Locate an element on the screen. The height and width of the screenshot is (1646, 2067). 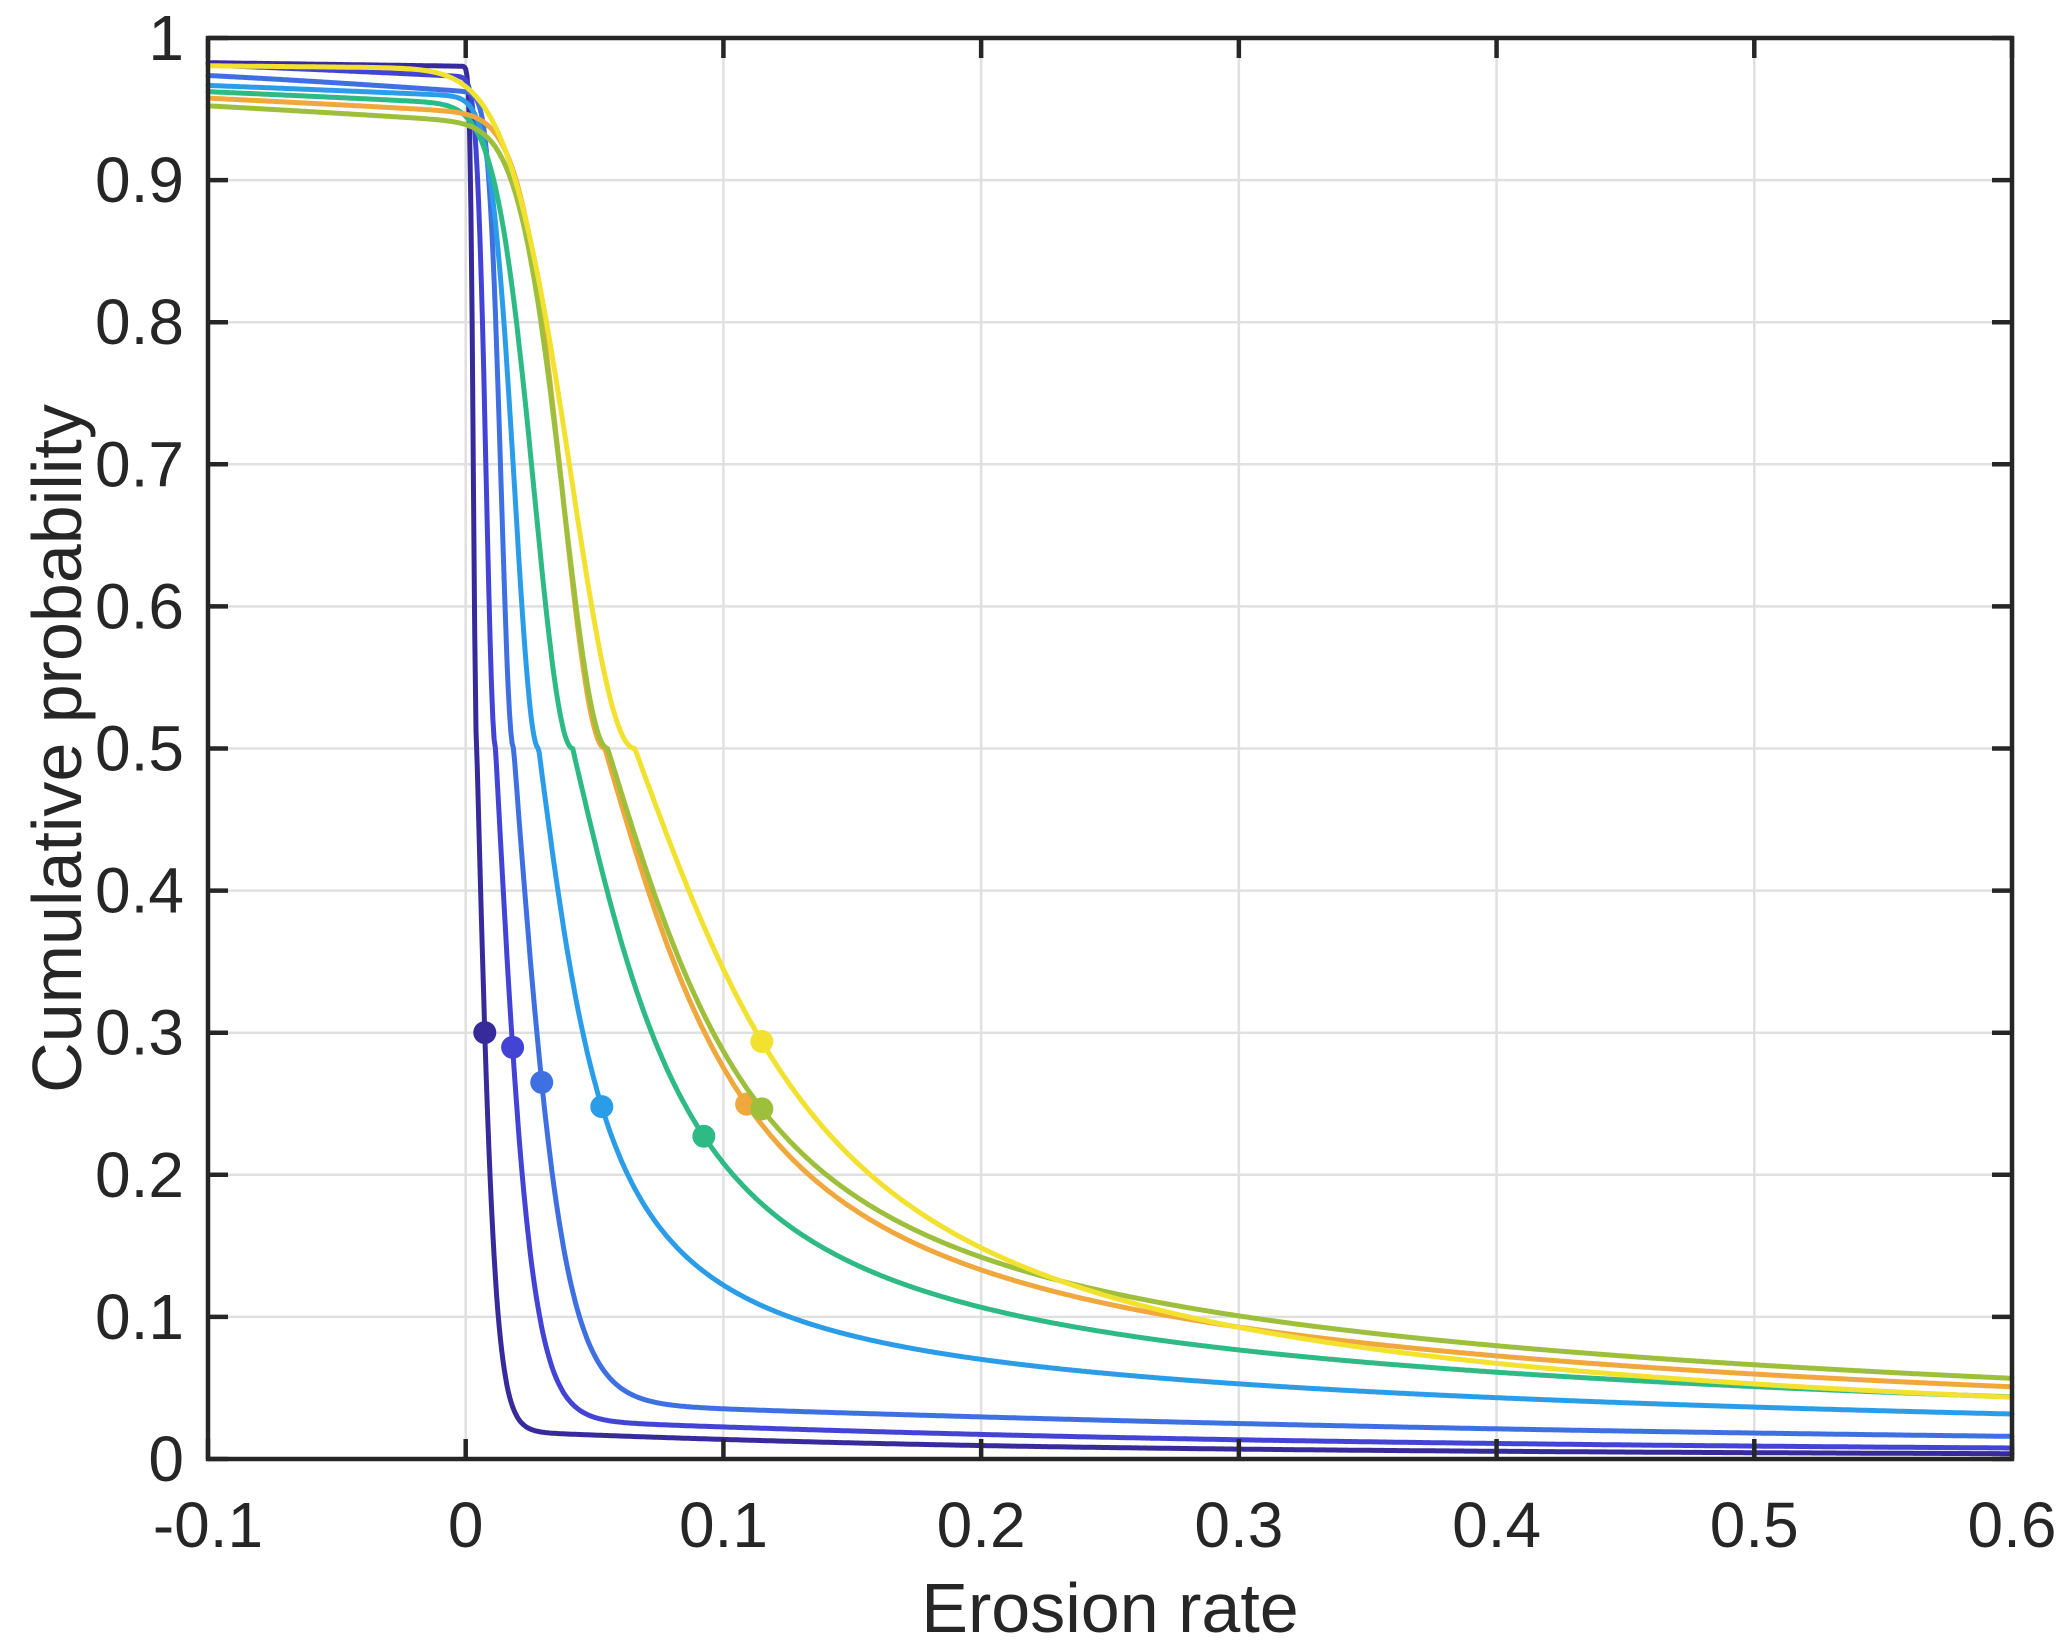
y-tick-label: 0.8 is located at coordinates (139, 322).